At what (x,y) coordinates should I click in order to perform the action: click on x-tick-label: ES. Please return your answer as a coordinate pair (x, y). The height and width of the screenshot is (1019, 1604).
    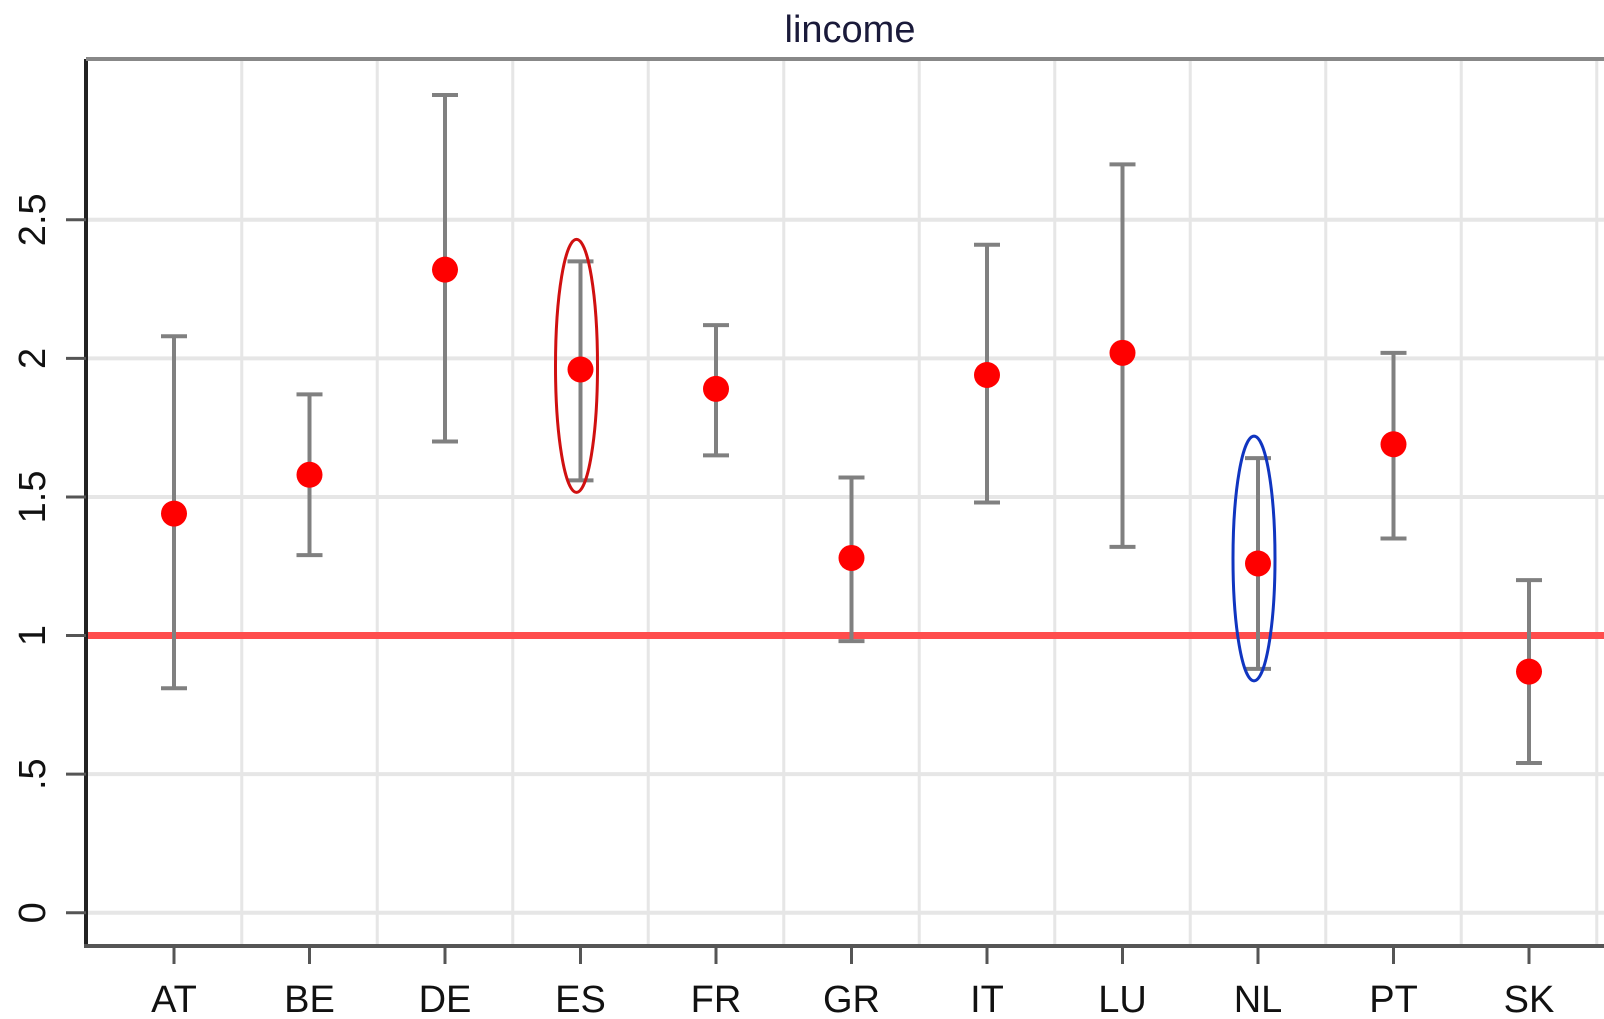
    Looking at the image, I should click on (580, 999).